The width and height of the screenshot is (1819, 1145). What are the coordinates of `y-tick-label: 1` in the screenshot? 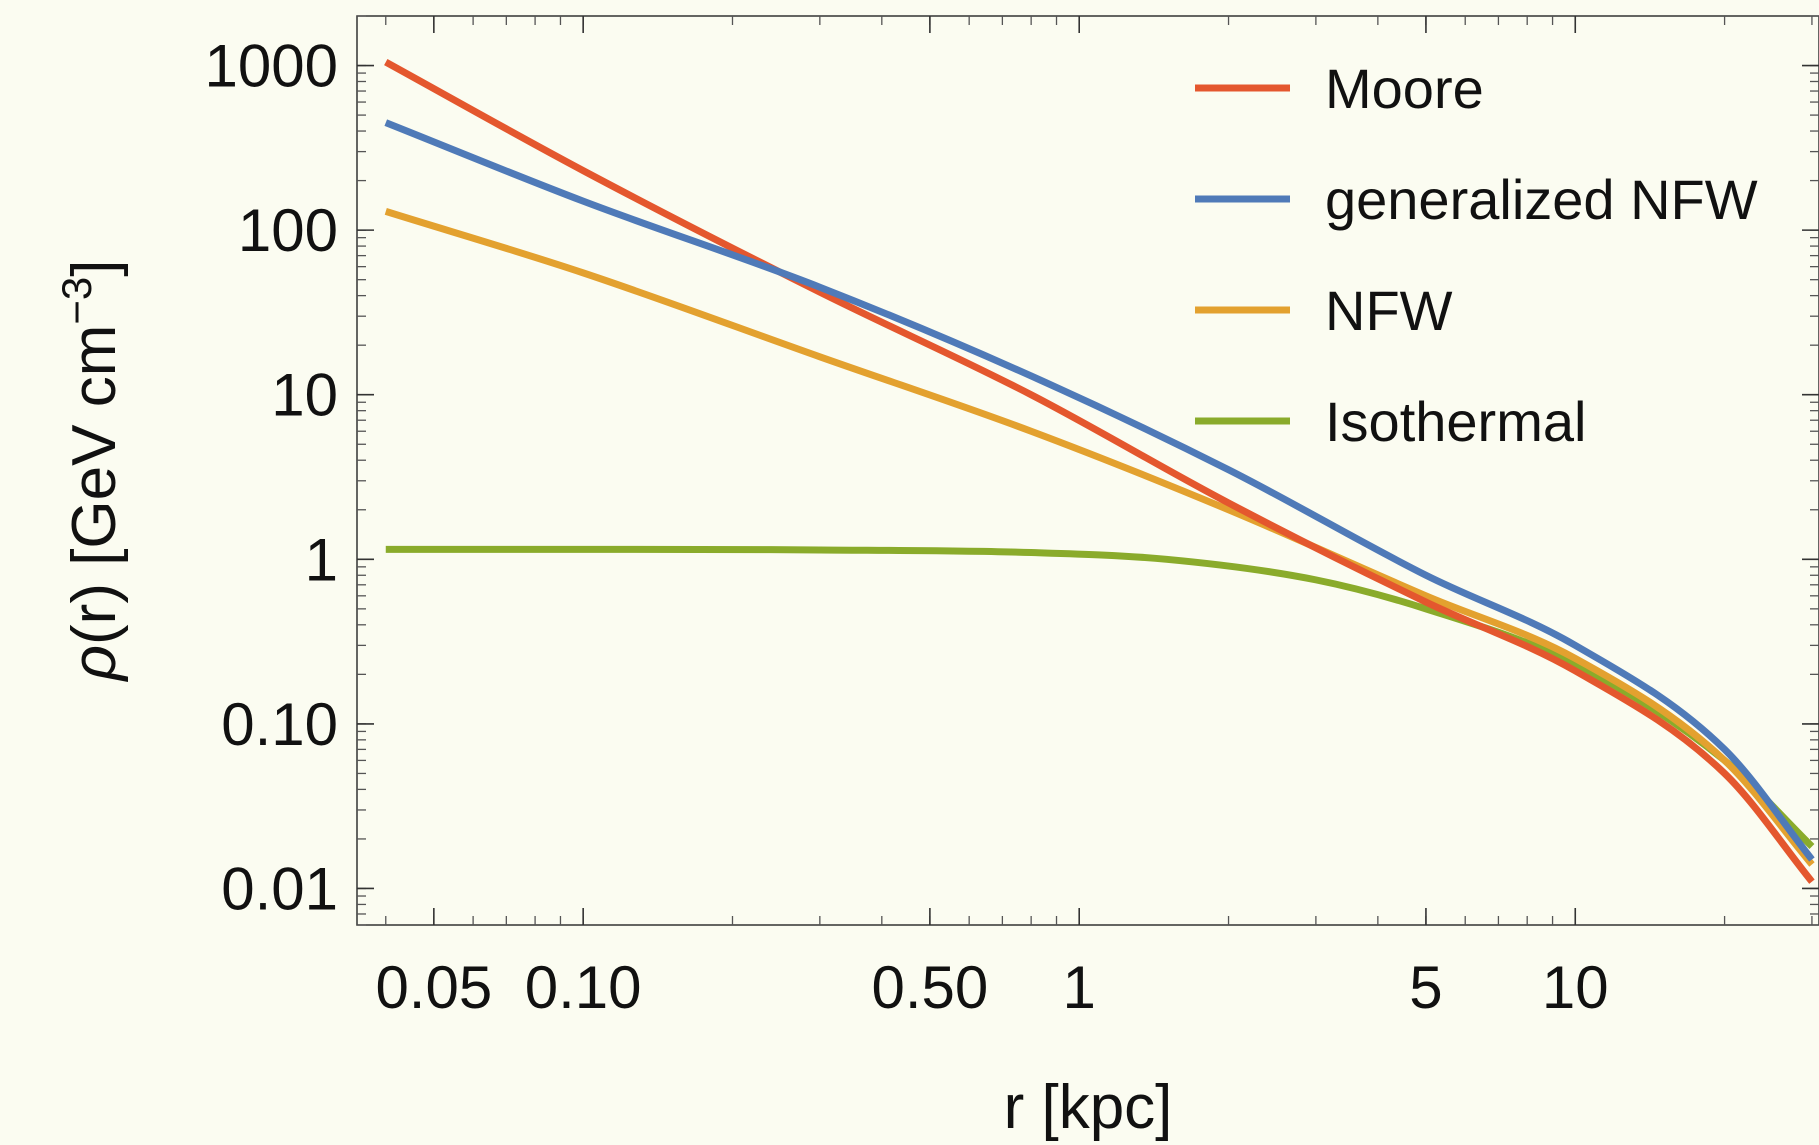 It's located at (321, 559).